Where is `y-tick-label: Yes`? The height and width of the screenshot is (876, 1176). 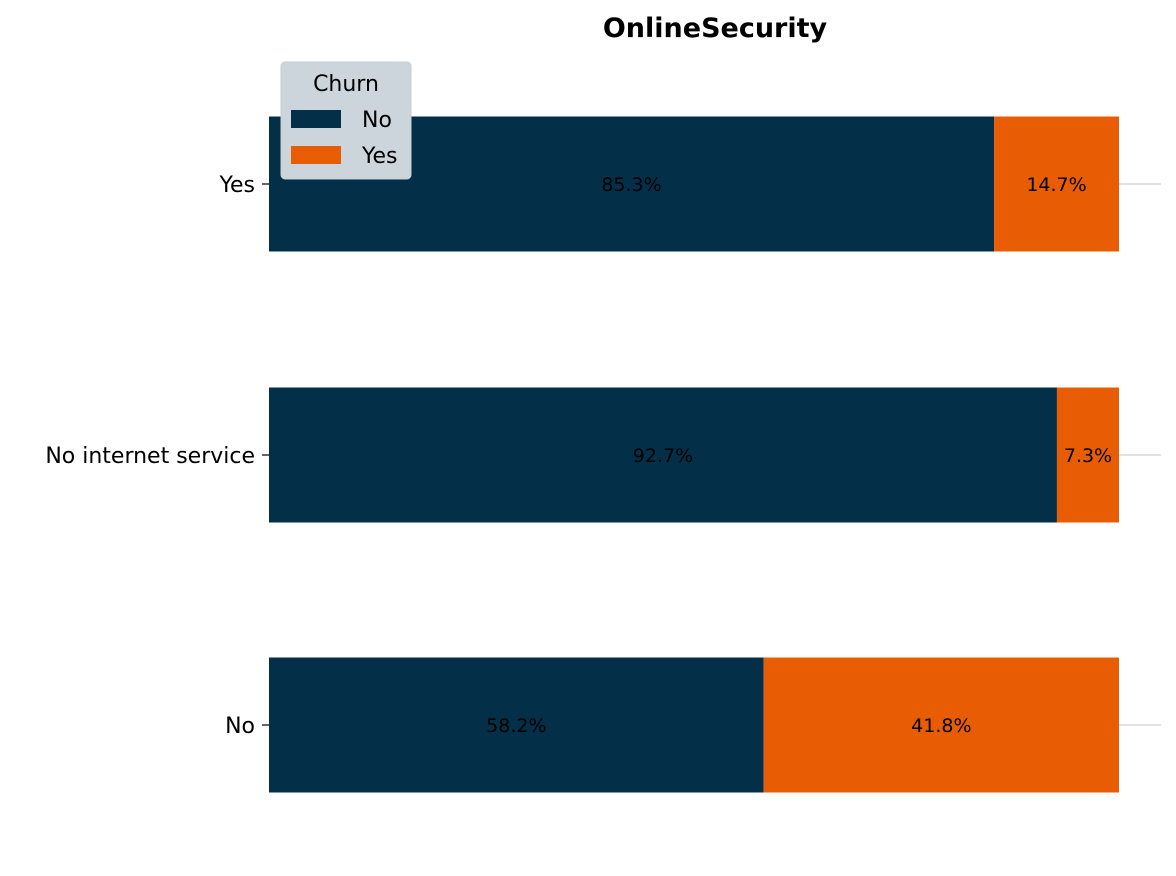 y-tick-label: Yes is located at coordinates (236, 185).